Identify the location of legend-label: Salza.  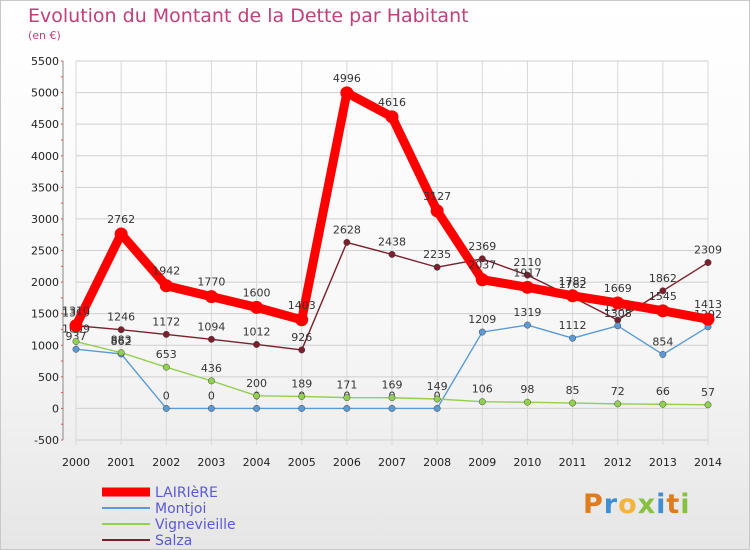
(173, 541).